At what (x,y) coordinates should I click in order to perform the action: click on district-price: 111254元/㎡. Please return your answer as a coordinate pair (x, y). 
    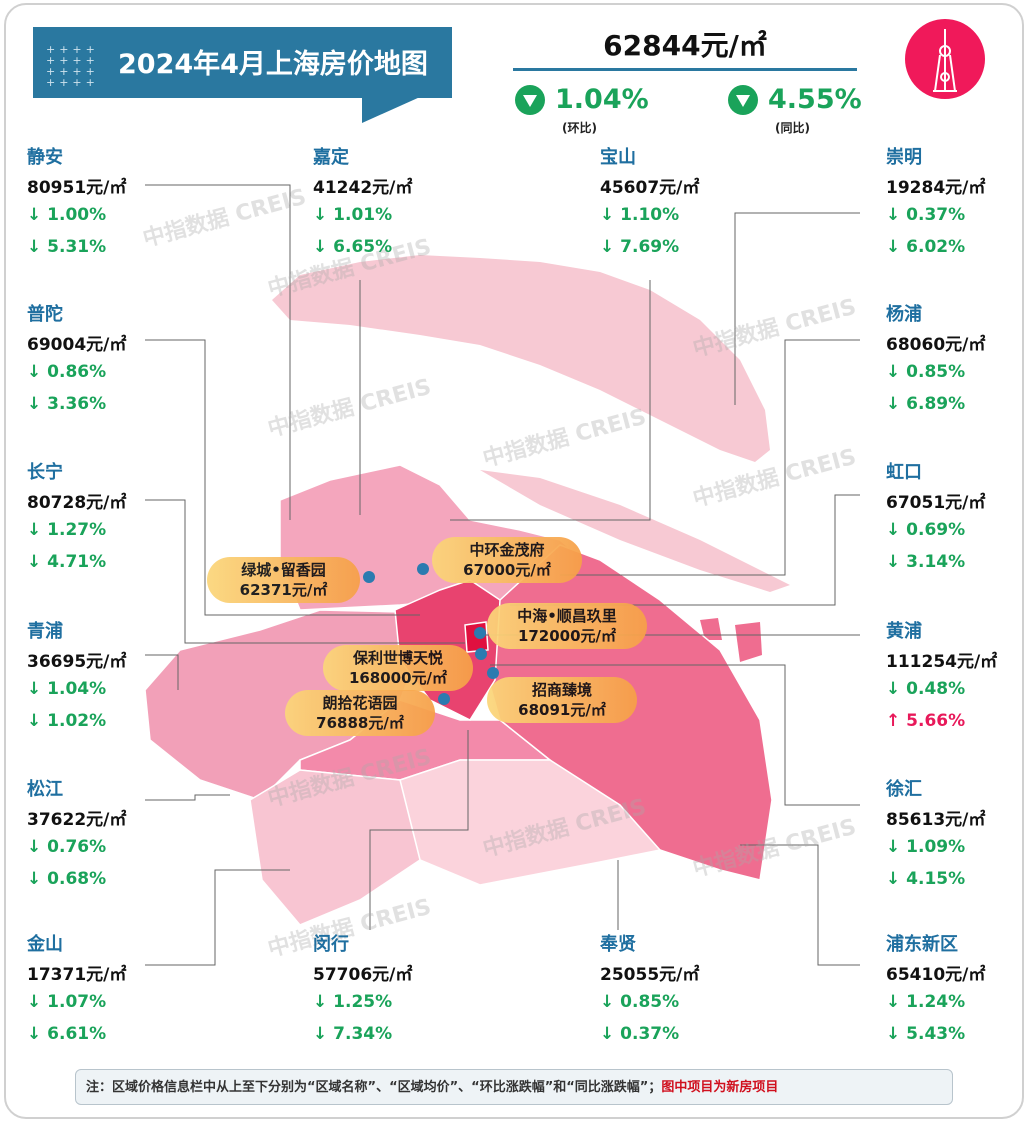
    Looking at the image, I should click on (942, 662).